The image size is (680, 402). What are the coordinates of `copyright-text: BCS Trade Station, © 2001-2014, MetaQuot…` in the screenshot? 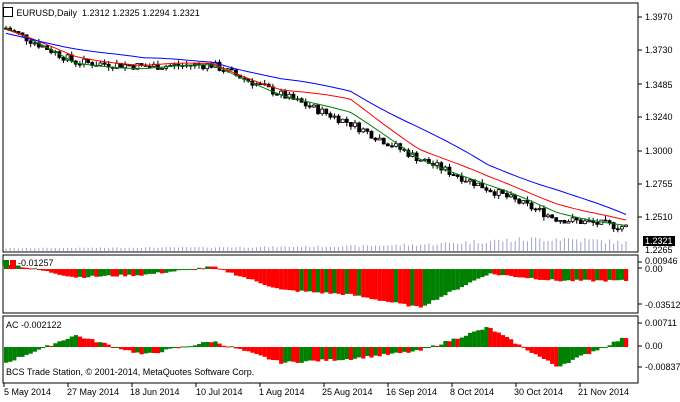 It's located at (130, 372).